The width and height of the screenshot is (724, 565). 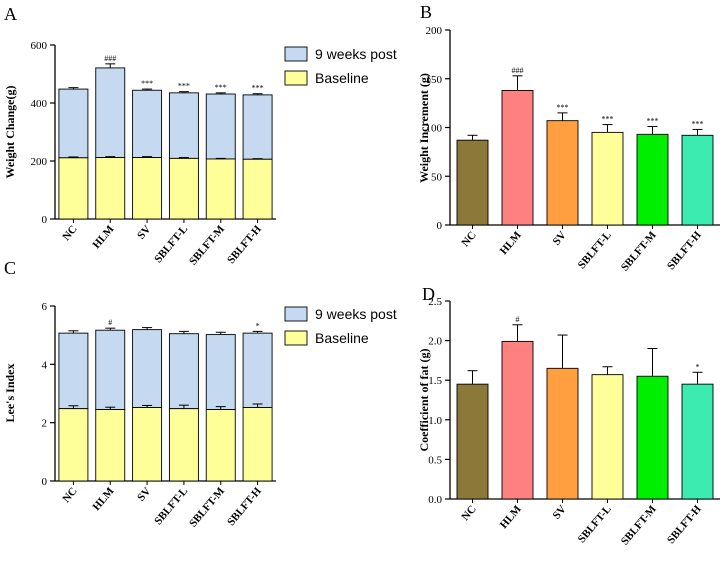 What do you see at coordinates (424, 128) in the screenshot?
I see `y-axis-label: Weight Increment (g)` at bounding box center [424, 128].